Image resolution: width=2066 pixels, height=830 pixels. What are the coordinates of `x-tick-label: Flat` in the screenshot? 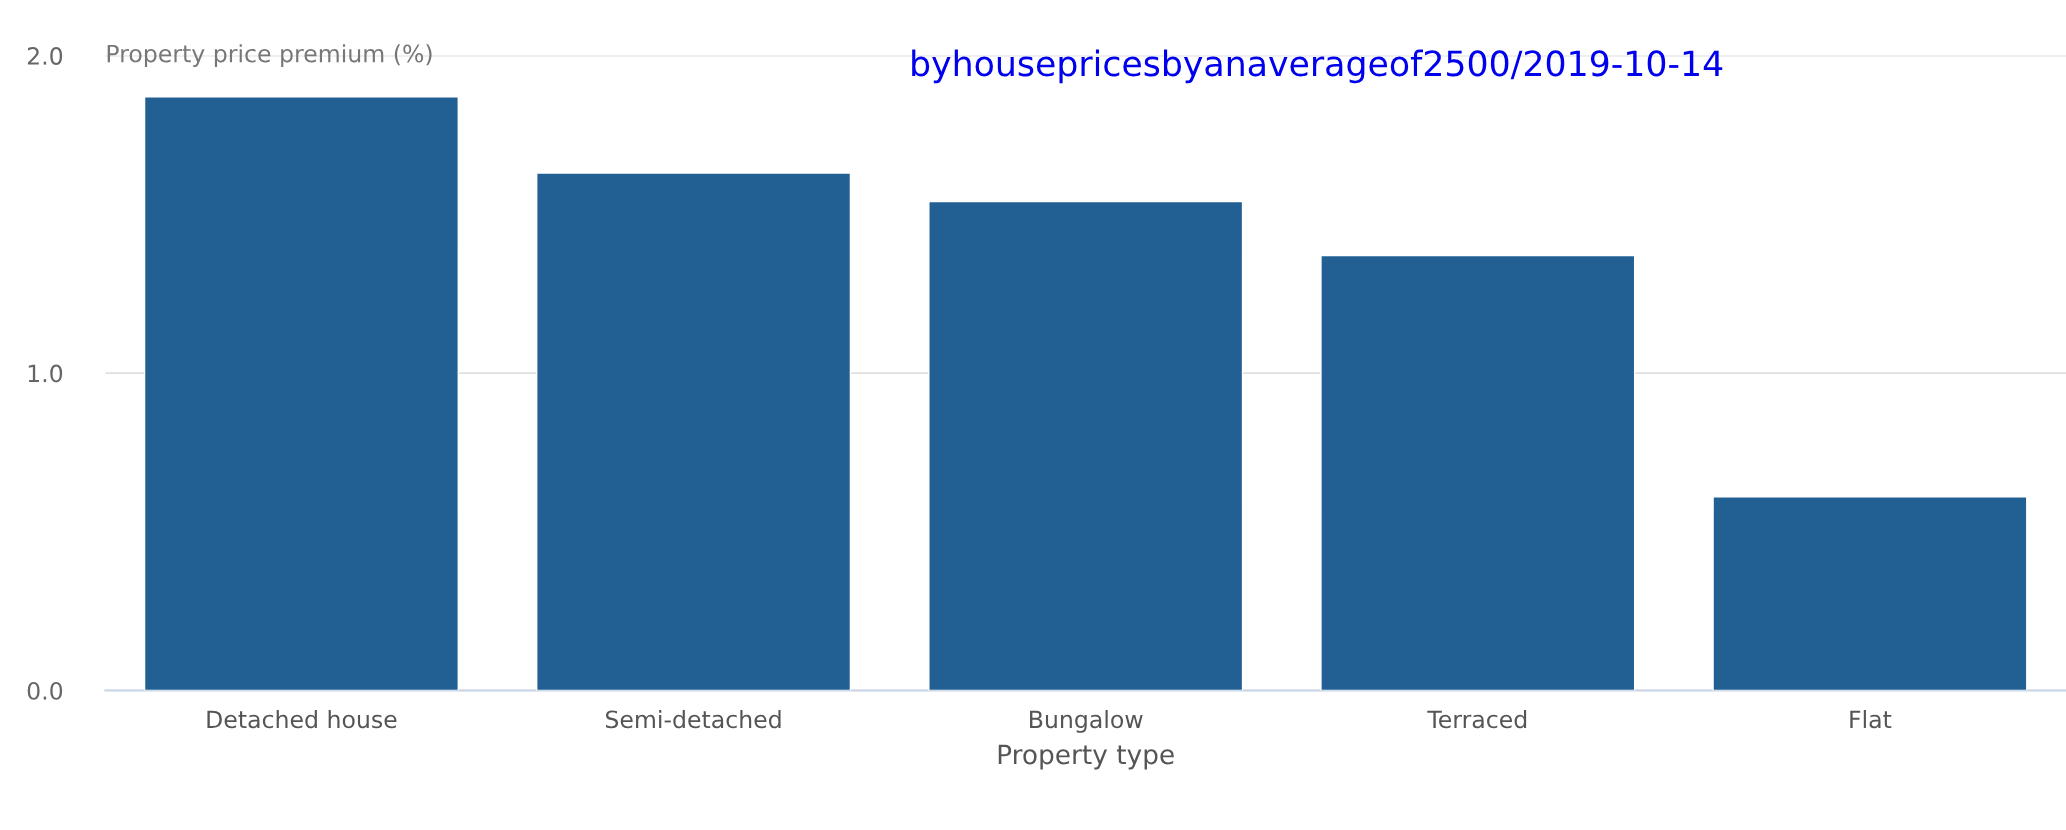 It's located at (1871, 719).